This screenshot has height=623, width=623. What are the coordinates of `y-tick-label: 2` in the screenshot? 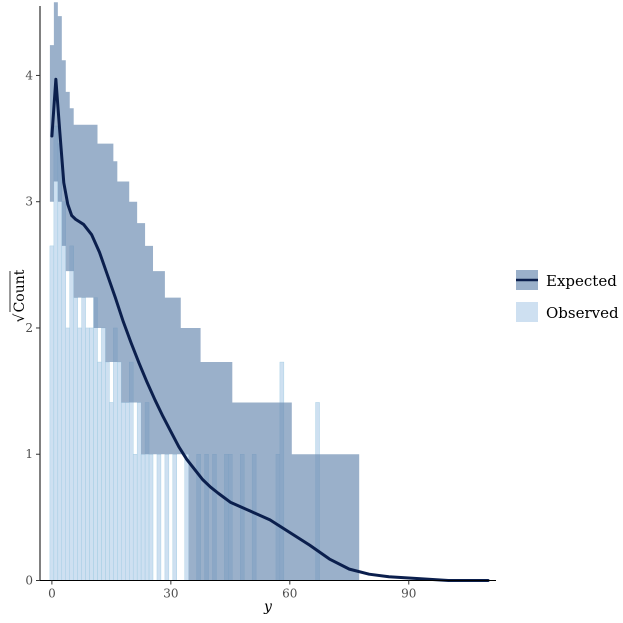 It's located at (29, 328).